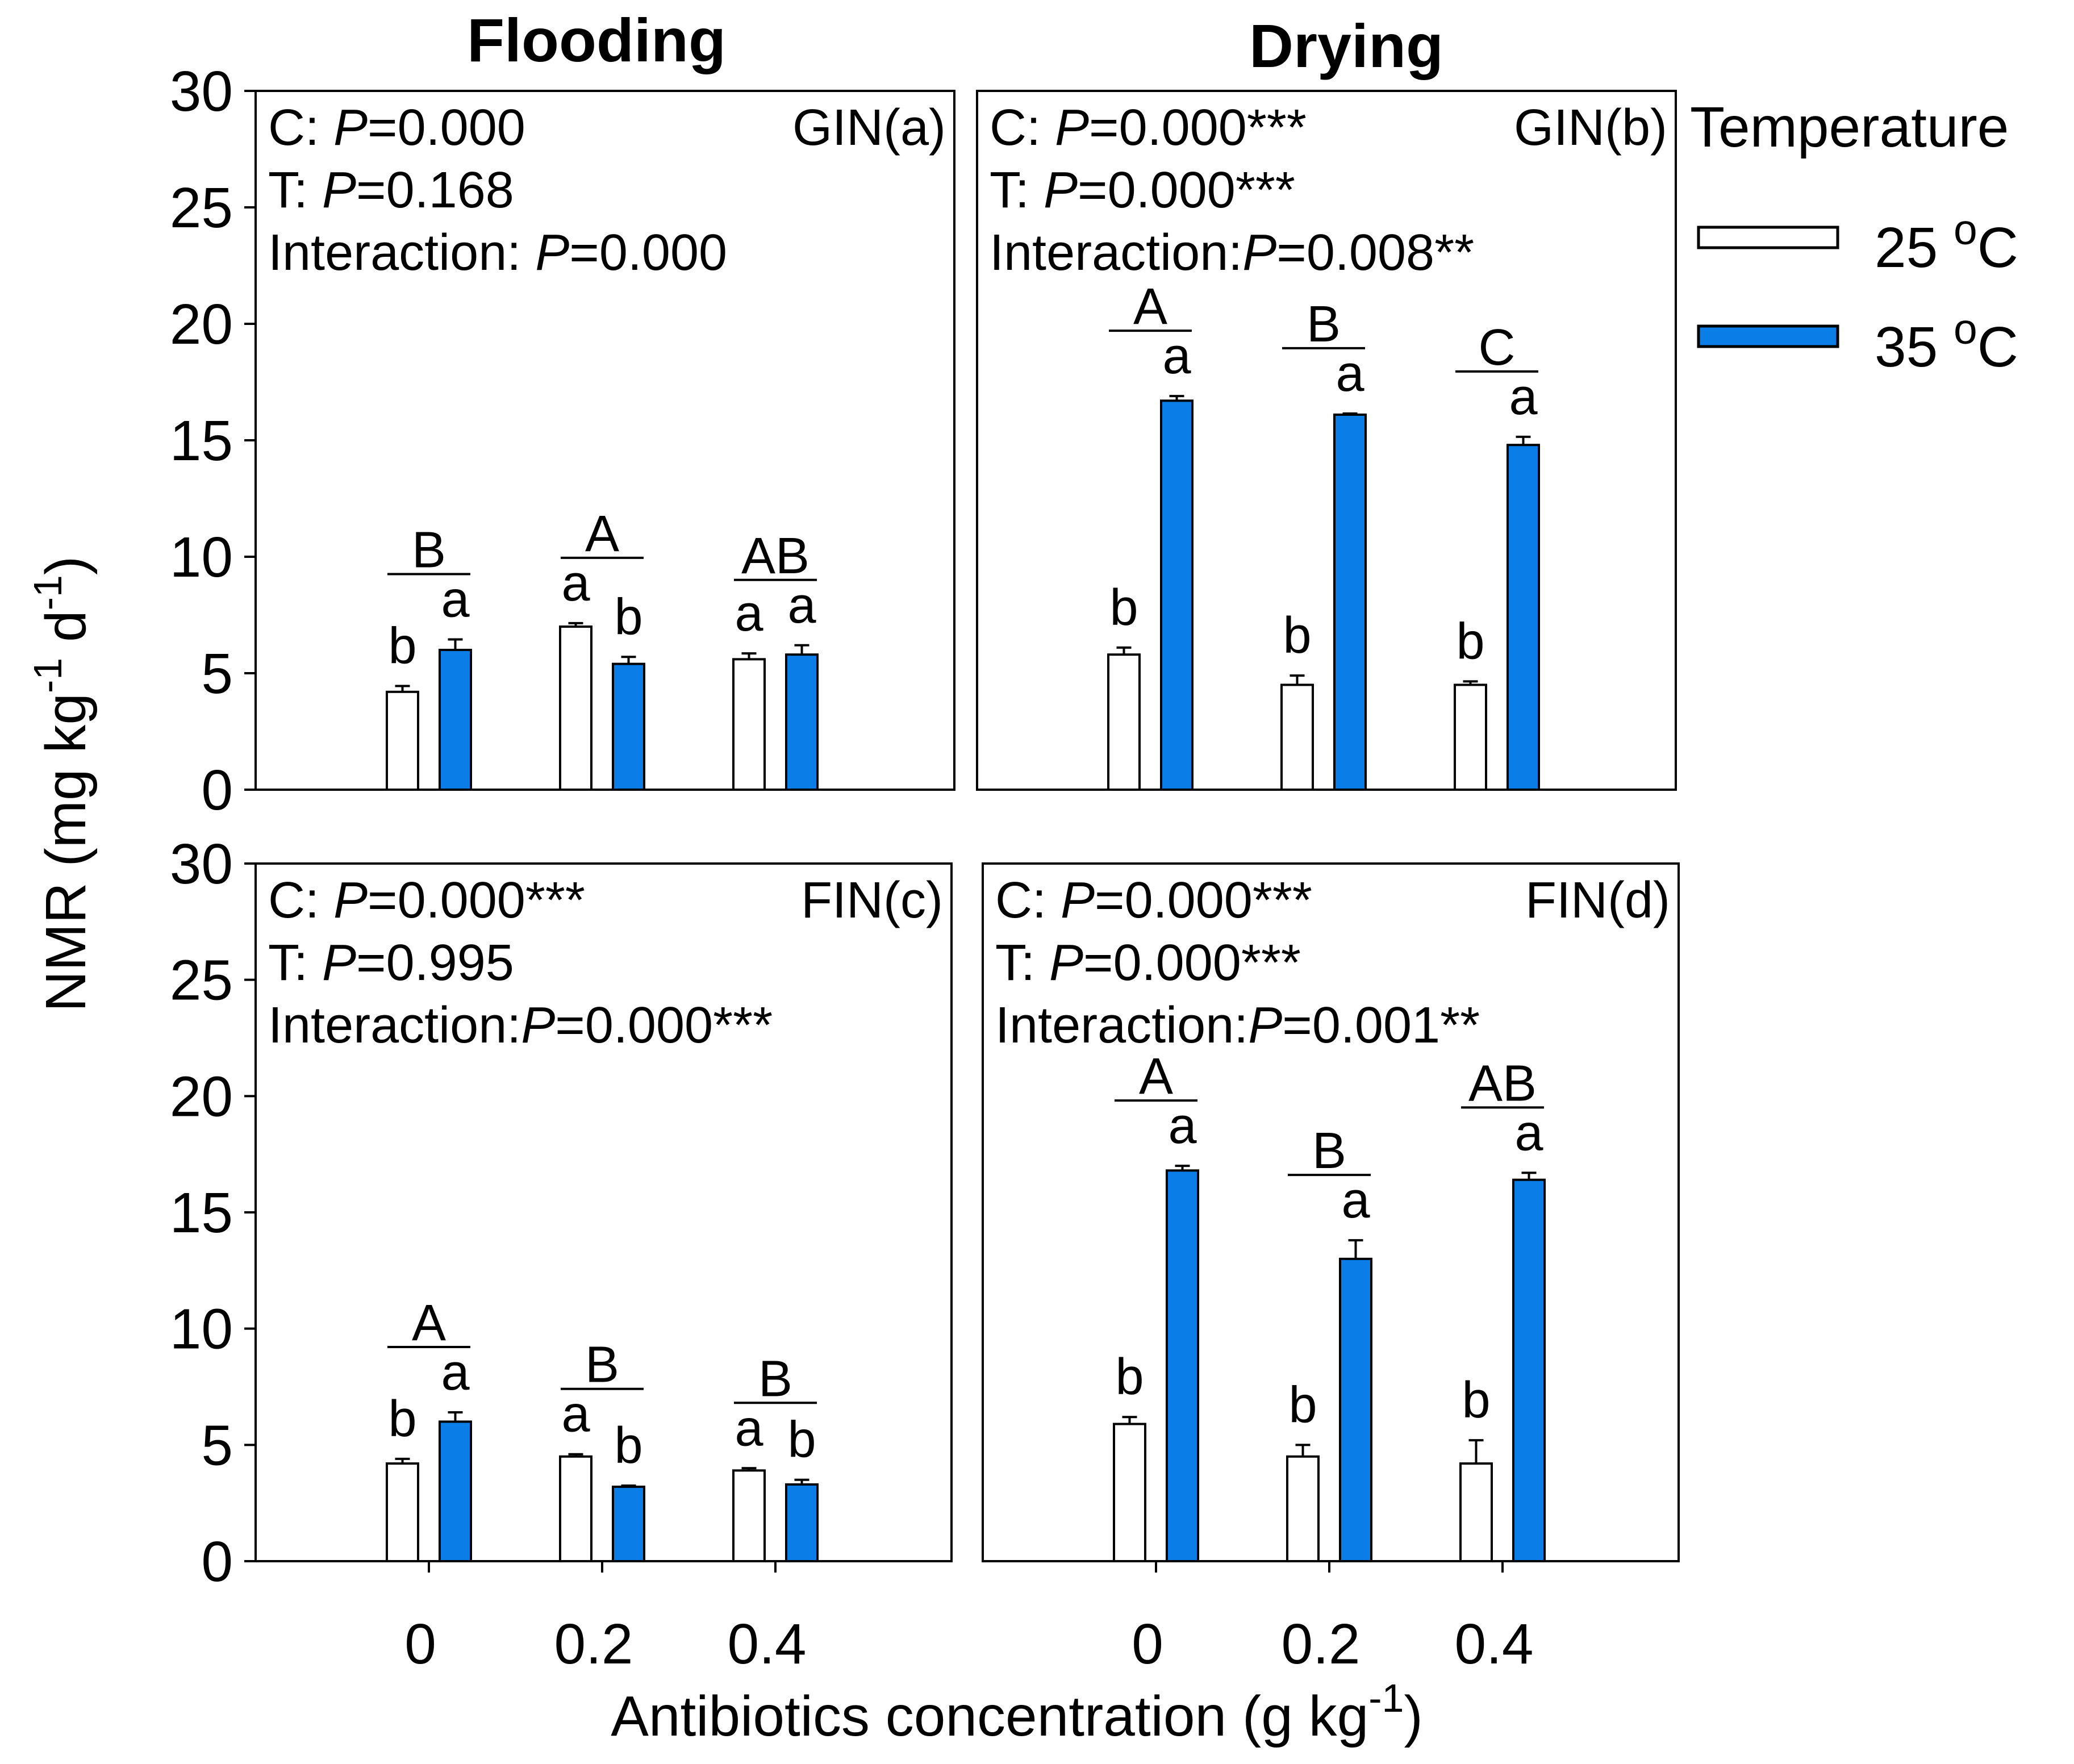 Image resolution: width=2074 pixels, height=1764 pixels. What do you see at coordinates (1997, 248) in the screenshot?
I see `legend-label-25-unit: C` at bounding box center [1997, 248].